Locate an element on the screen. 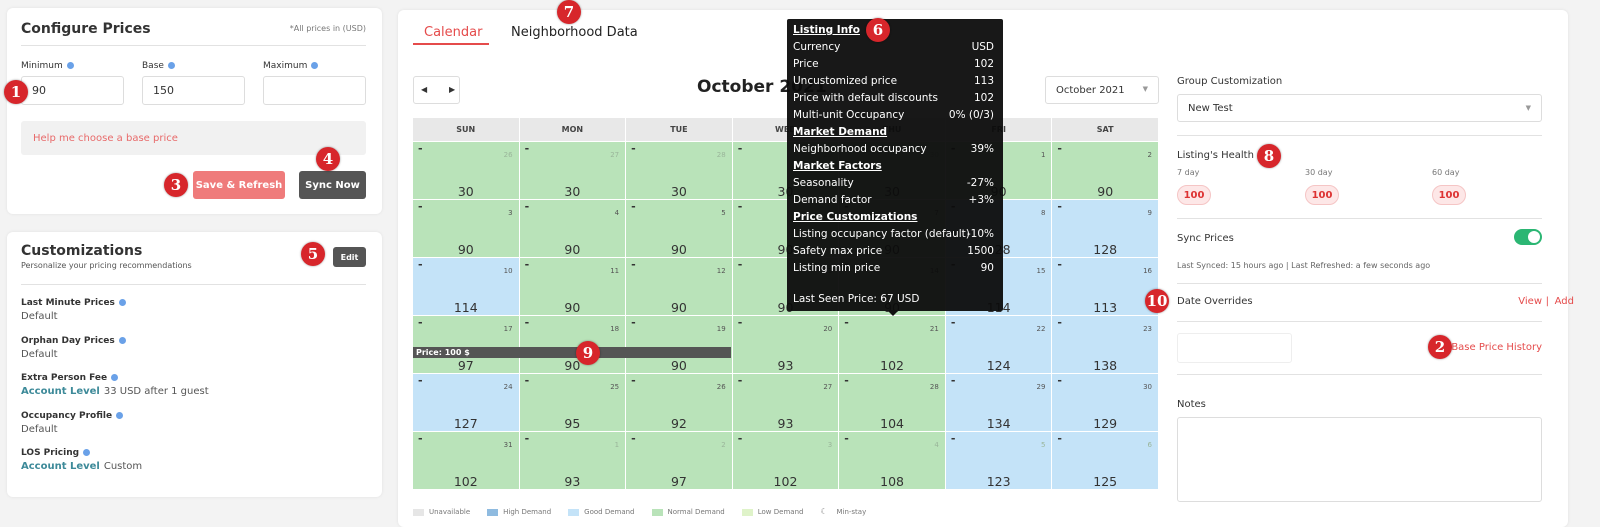 This screenshot has height=527, width=1600. calendar-cell: - 22 124 is located at coordinates (999, 345).